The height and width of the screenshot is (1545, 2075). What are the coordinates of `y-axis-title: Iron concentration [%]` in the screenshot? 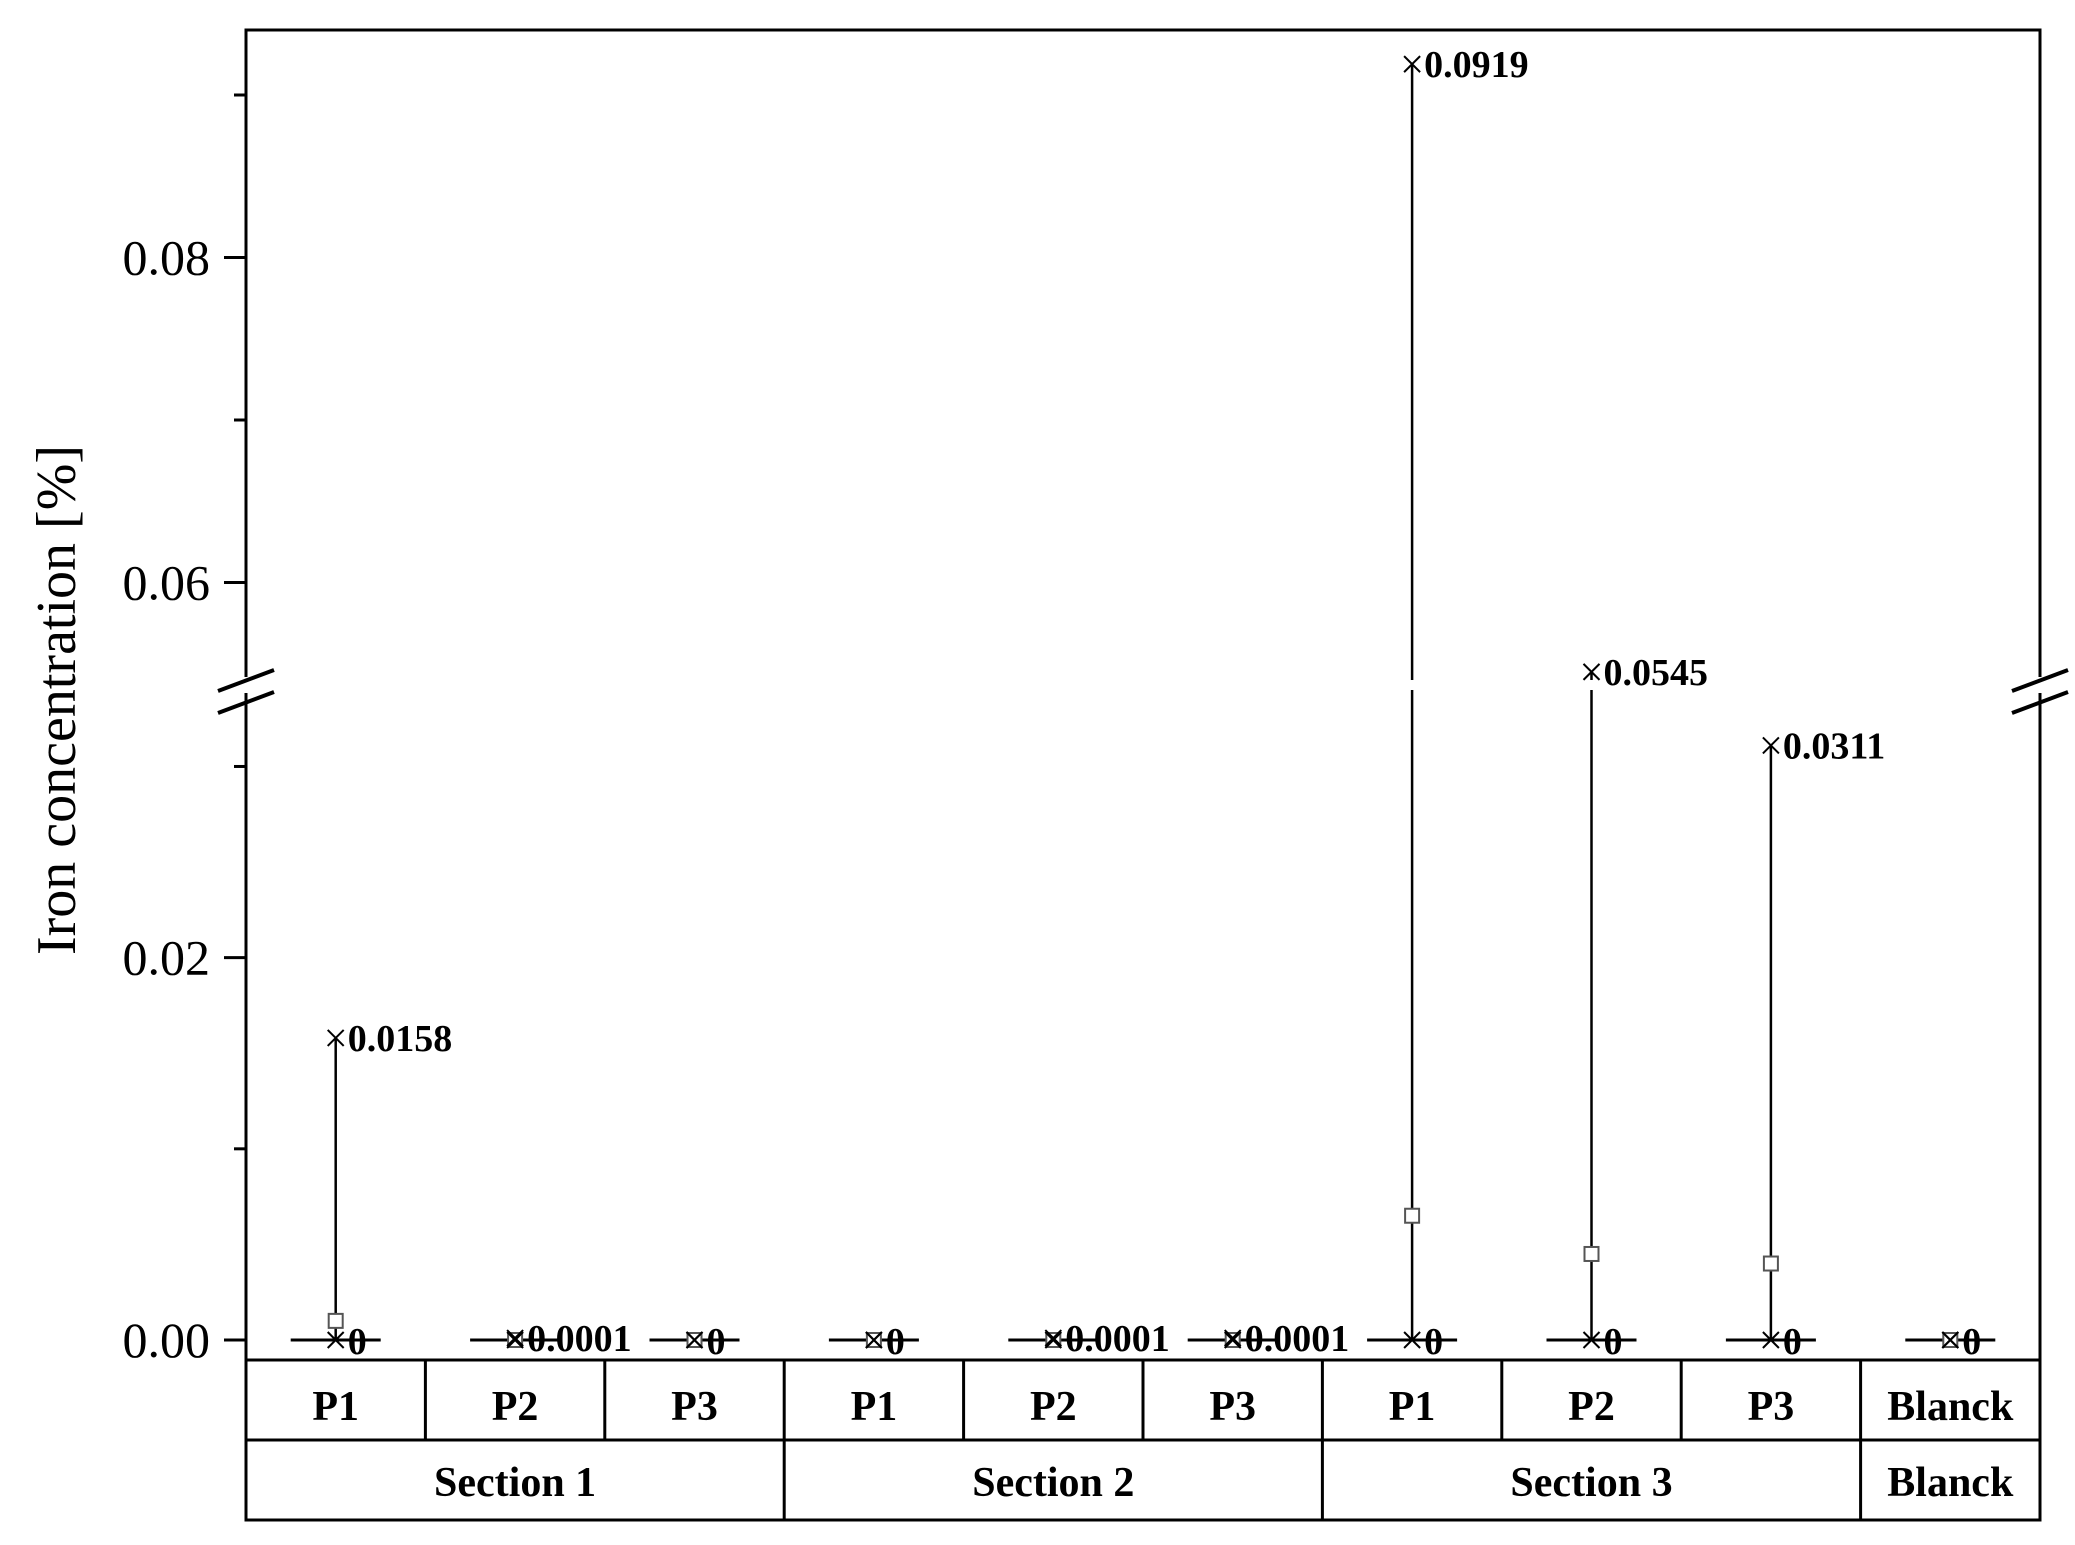 It's located at (57, 700).